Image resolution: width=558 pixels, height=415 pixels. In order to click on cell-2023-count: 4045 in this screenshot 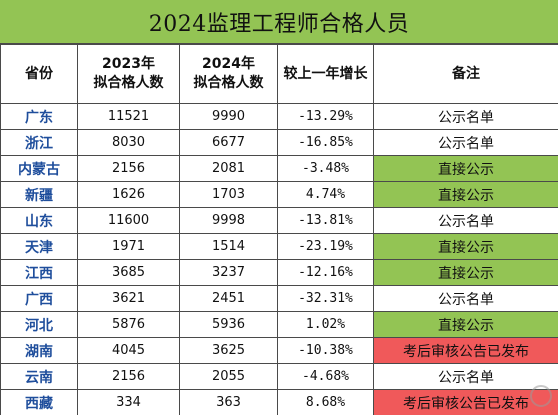, I will do `click(128, 350)`.